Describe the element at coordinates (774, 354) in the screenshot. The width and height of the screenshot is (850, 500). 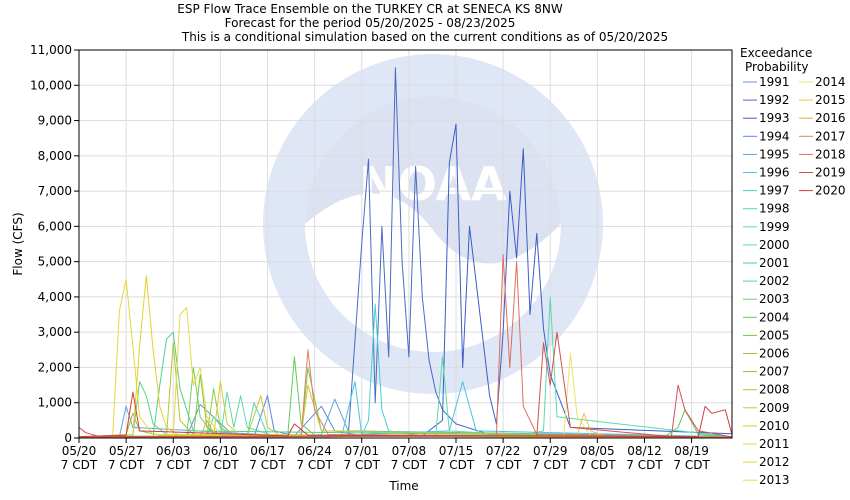
I see `legend-label-2006: 2006` at that location.